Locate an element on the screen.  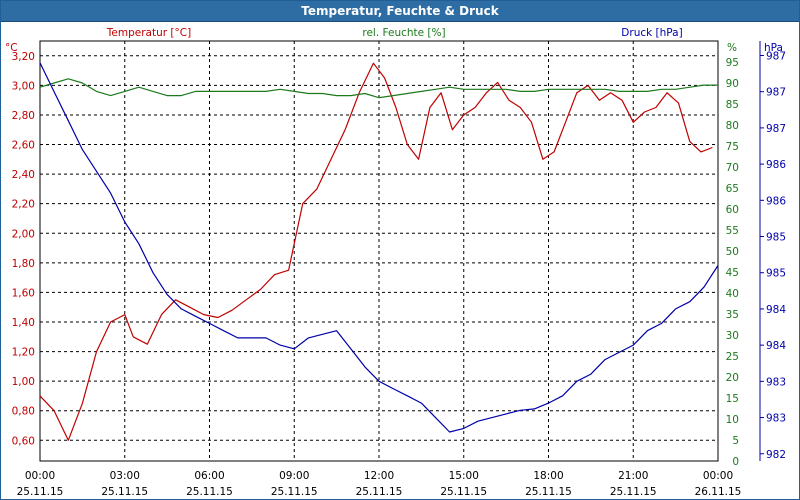
pressure-unit: hPa is located at coordinates (773, 48).